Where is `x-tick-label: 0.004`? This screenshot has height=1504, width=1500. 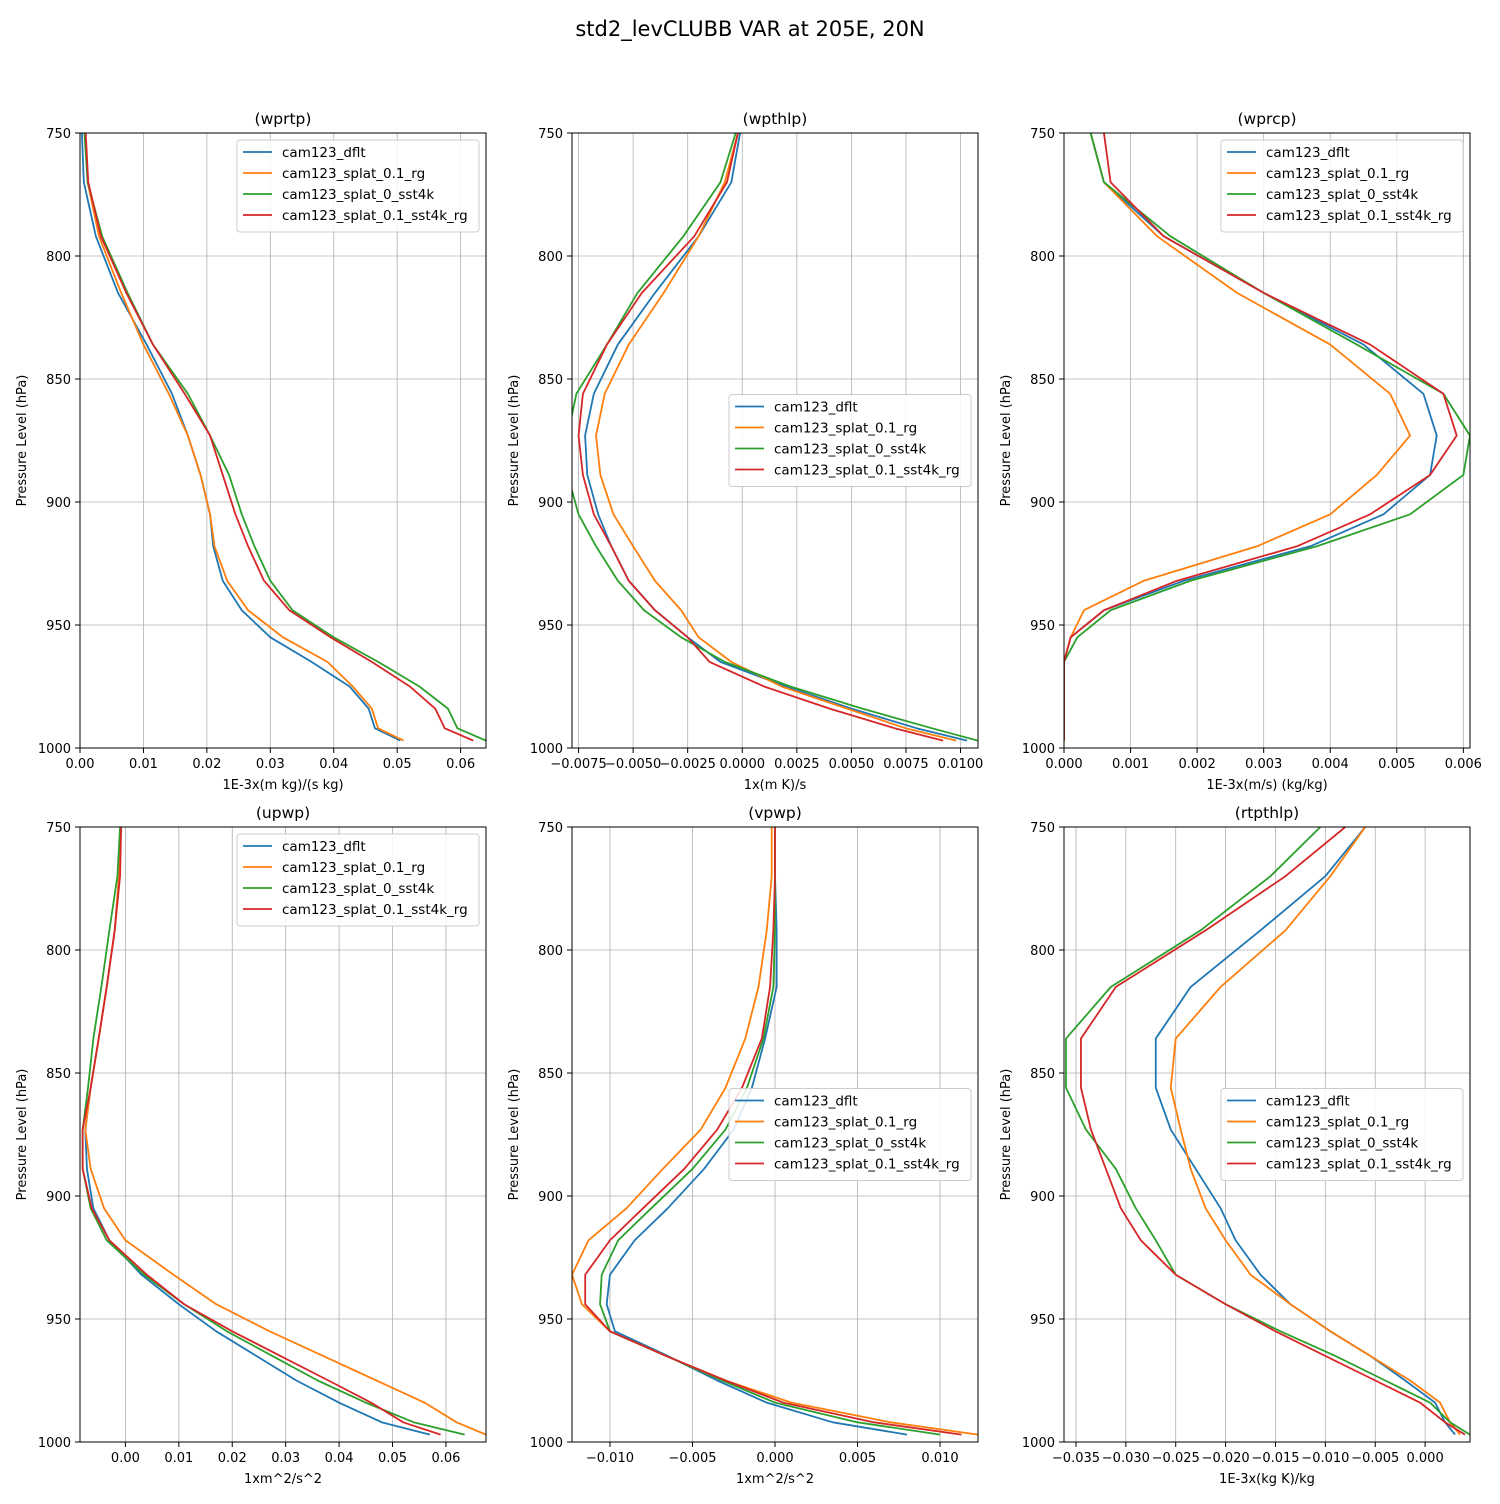
x-tick-label: 0.004 is located at coordinates (1330, 764).